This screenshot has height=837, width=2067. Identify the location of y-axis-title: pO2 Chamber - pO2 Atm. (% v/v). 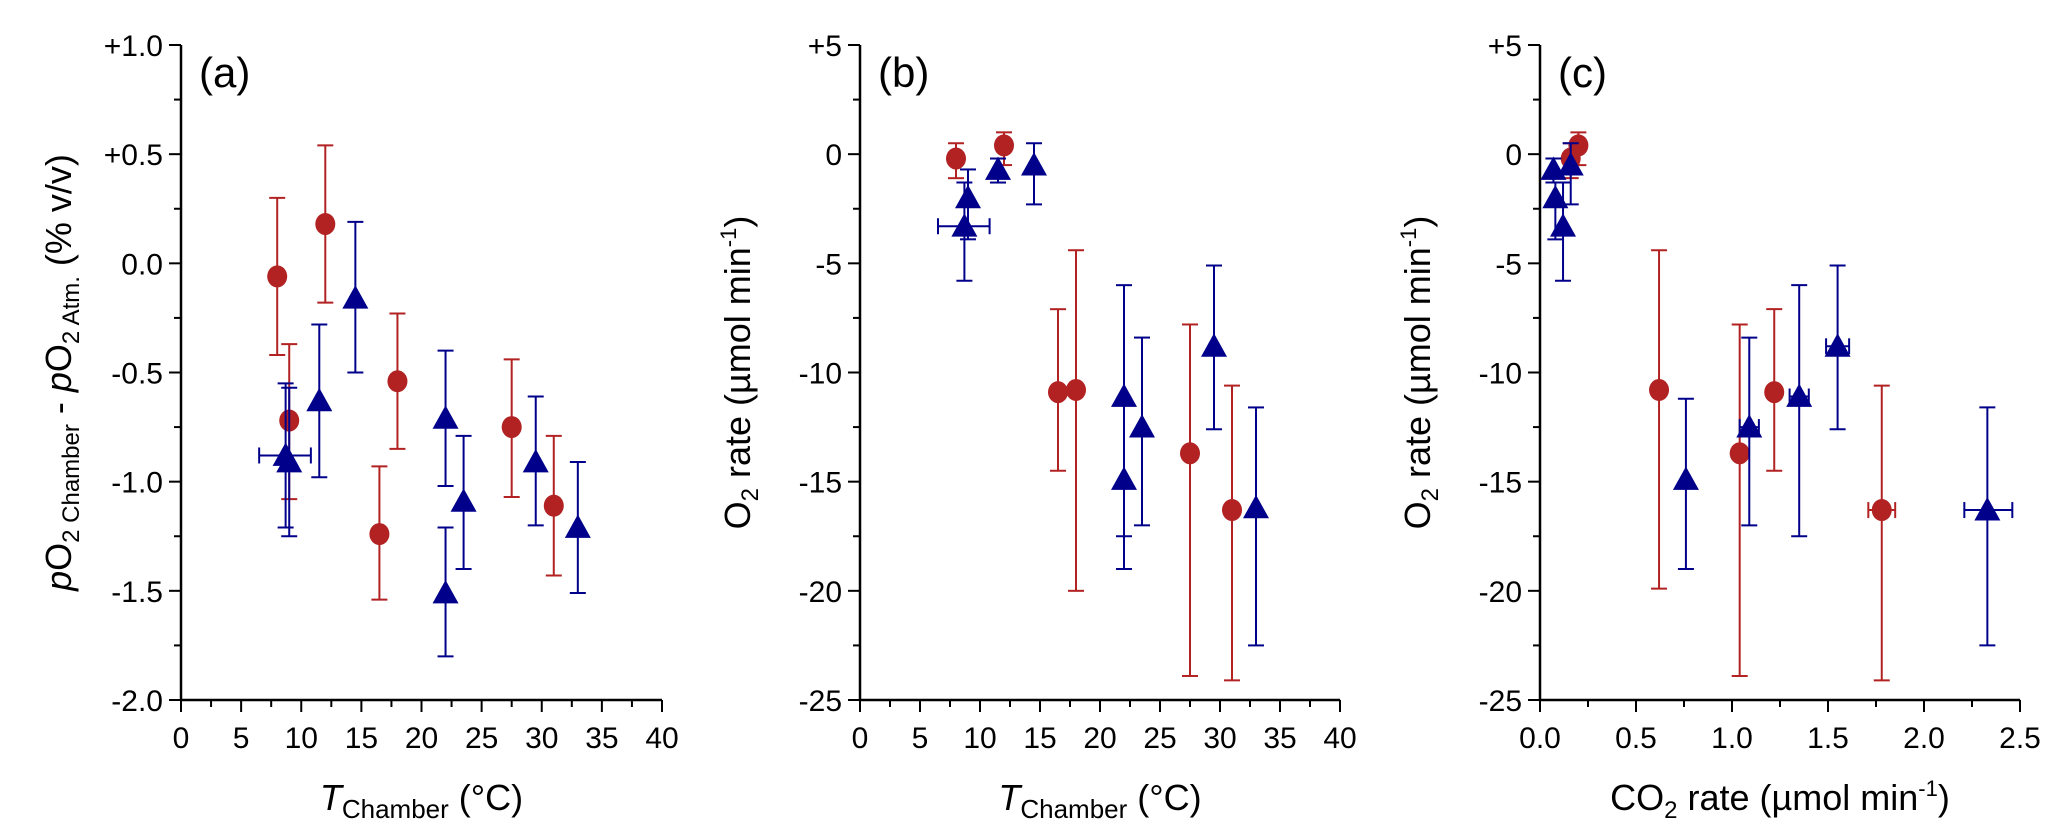
(61, 373).